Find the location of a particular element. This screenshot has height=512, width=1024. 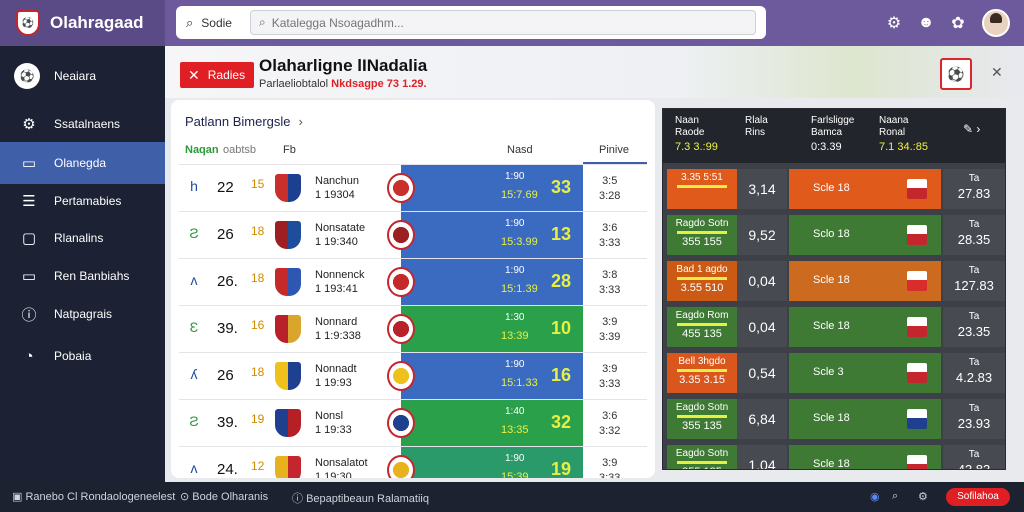

odds-selection: Sclo 18 is located at coordinates (865, 235).